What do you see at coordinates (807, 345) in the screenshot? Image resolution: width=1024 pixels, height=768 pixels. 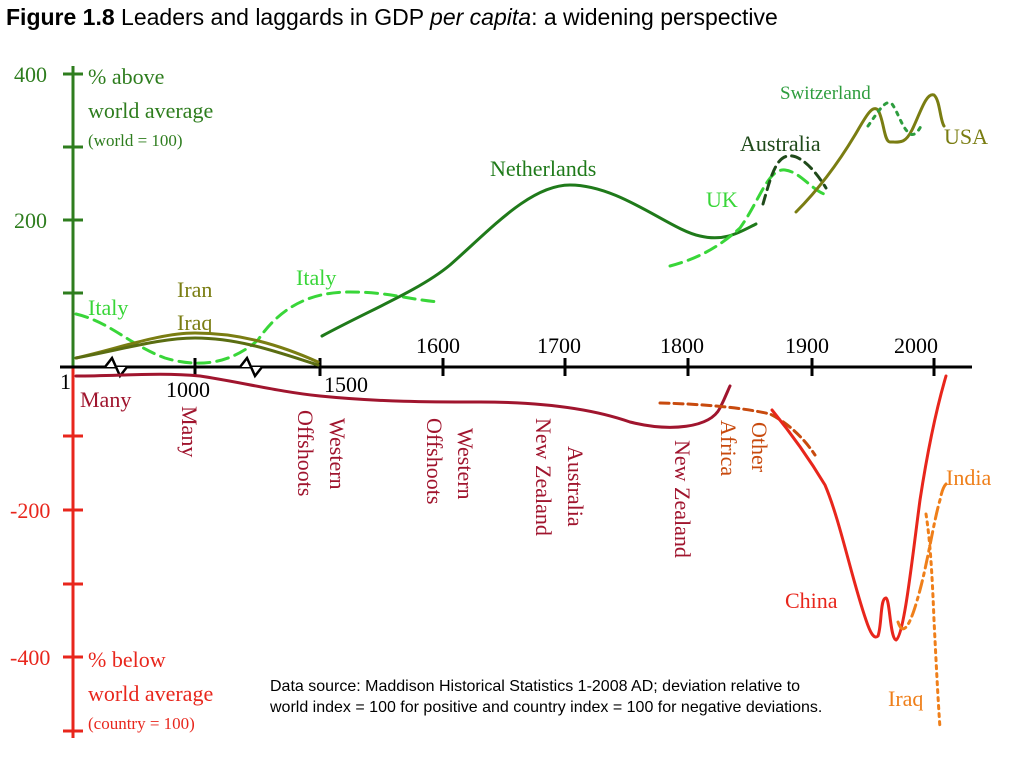 I see `x-tick-label: 1900` at bounding box center [807, 345].